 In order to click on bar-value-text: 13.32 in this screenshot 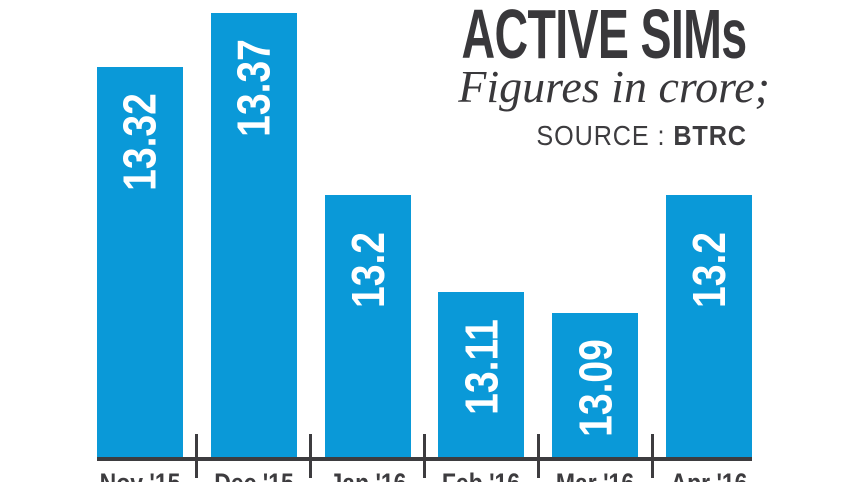, I will do `click(140, 141)`.